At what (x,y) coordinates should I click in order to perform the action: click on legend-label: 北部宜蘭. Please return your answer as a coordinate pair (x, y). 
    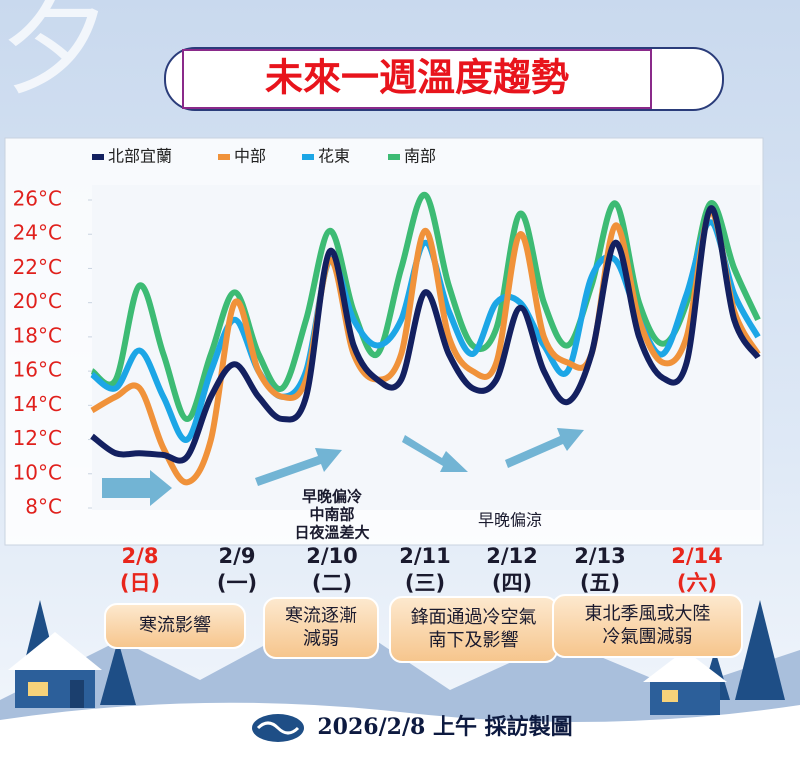
    Looking at the image, I should click on (140, 156).